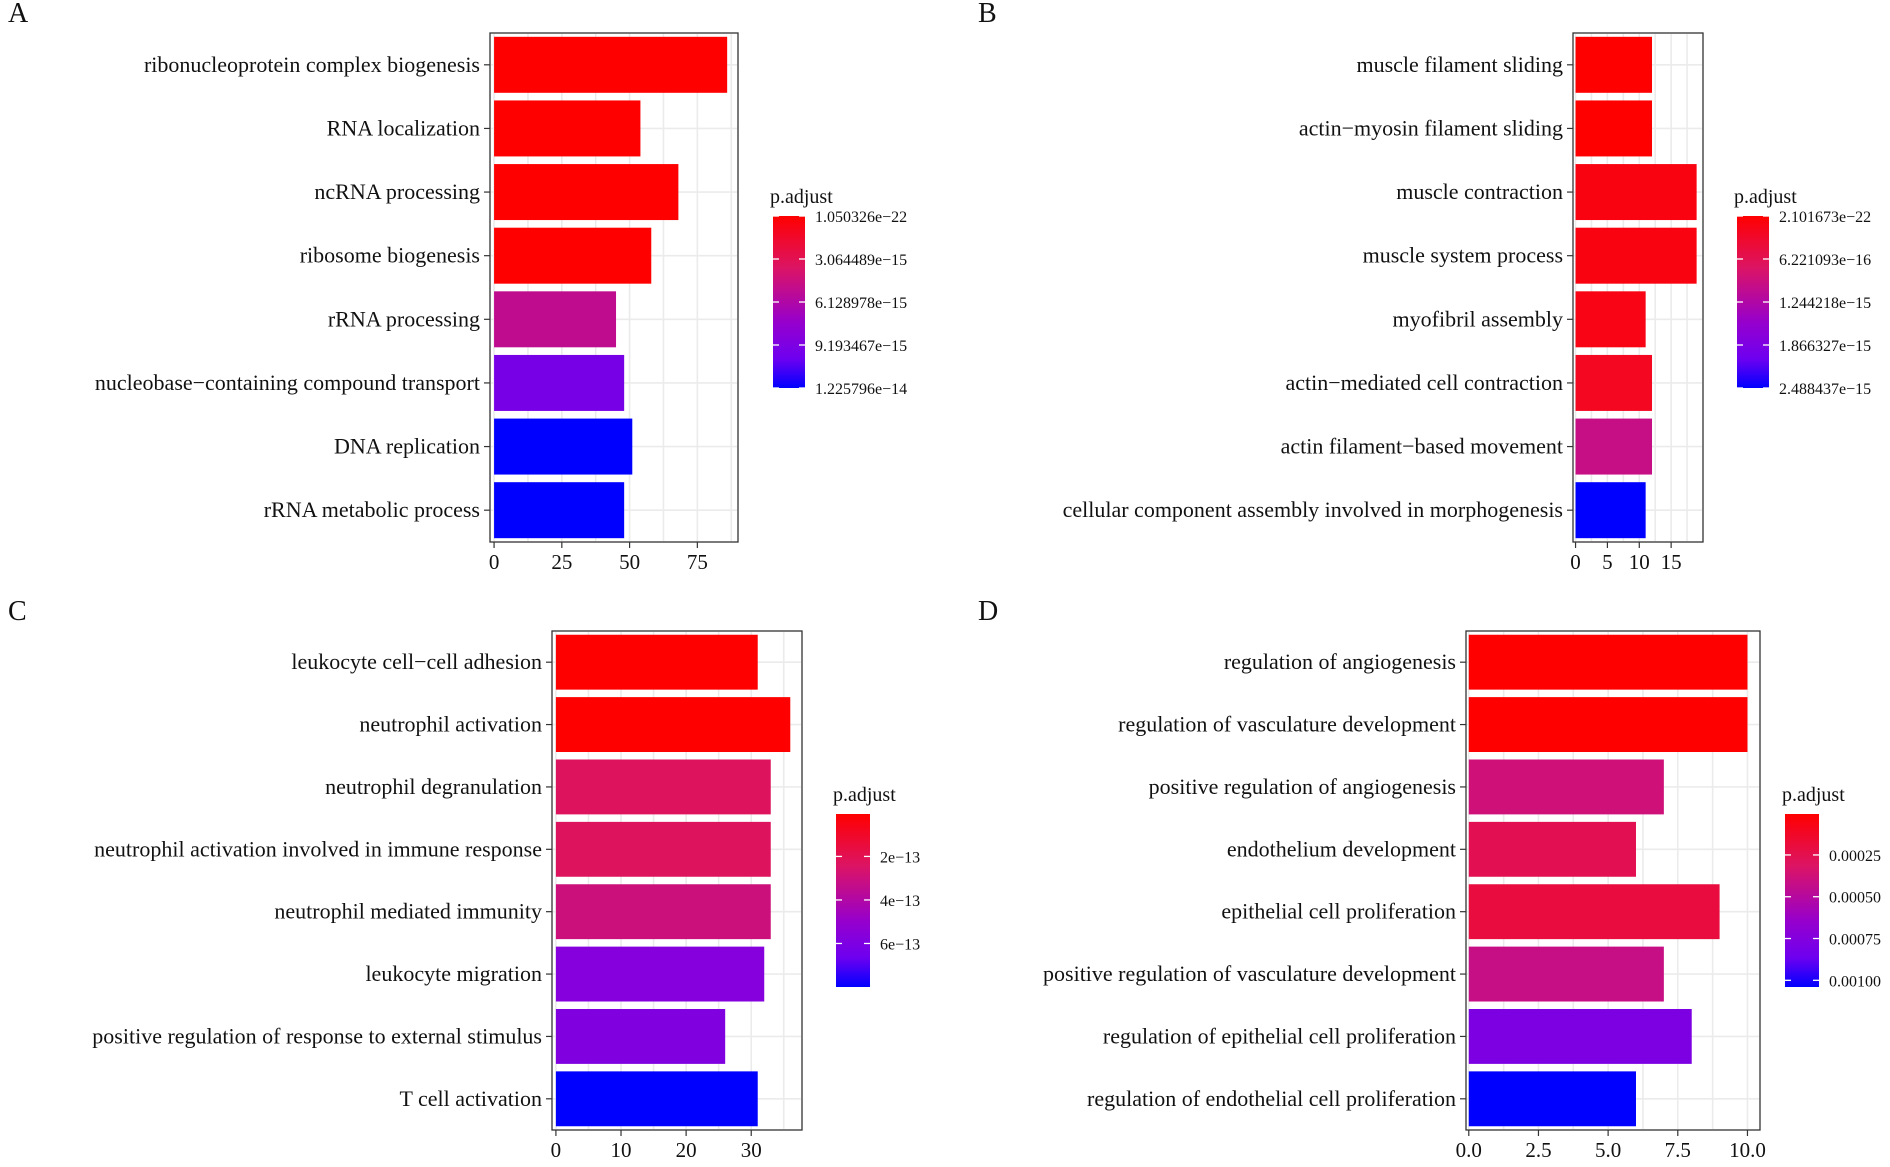 This screenshot has width=1890, height=1167. What do you see at coordinates (1855, 856) in the screenshot?
I see `legend-label: 0.00025` at bounding box center [1855, 856].